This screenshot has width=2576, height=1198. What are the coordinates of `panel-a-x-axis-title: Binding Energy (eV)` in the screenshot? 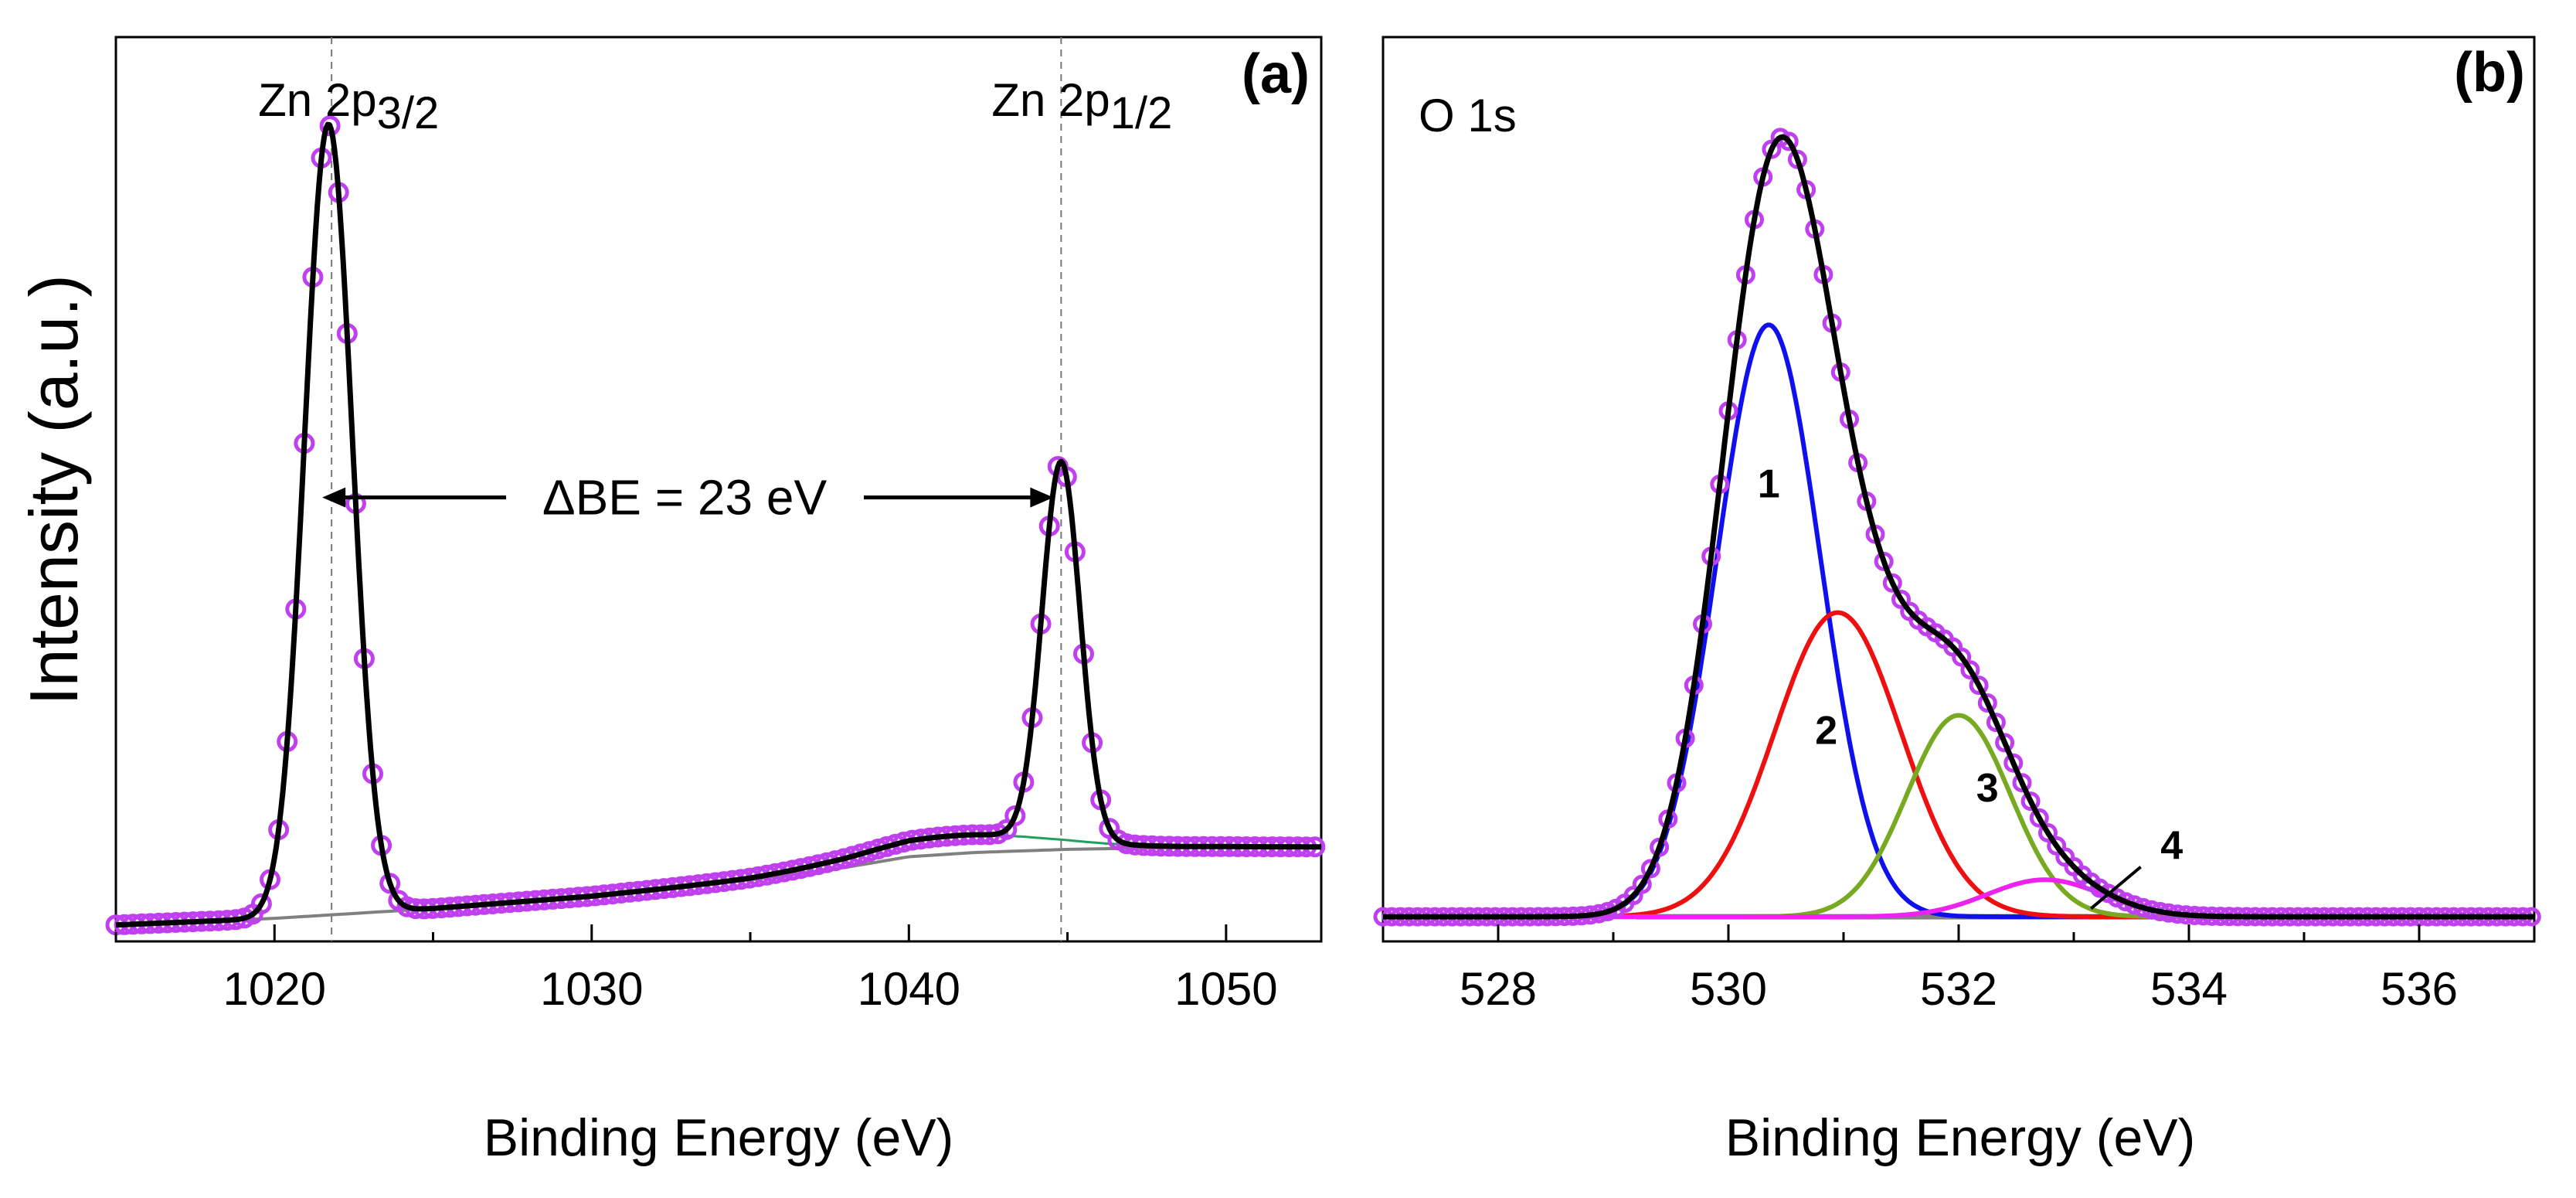 It's located at (719, 1137).